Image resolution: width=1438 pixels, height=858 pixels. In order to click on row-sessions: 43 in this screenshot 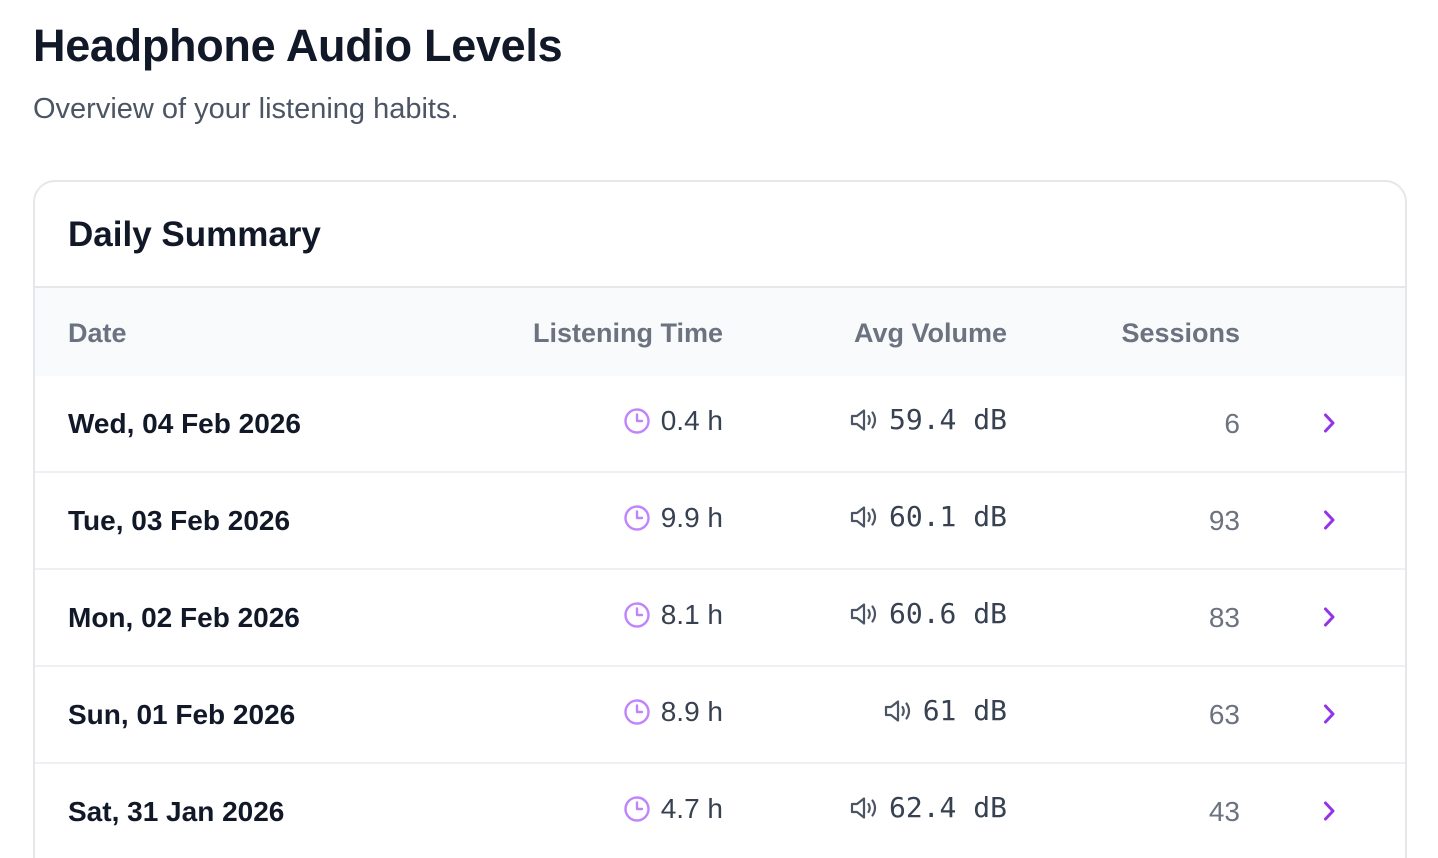, I will do `click(1224, 811)`.